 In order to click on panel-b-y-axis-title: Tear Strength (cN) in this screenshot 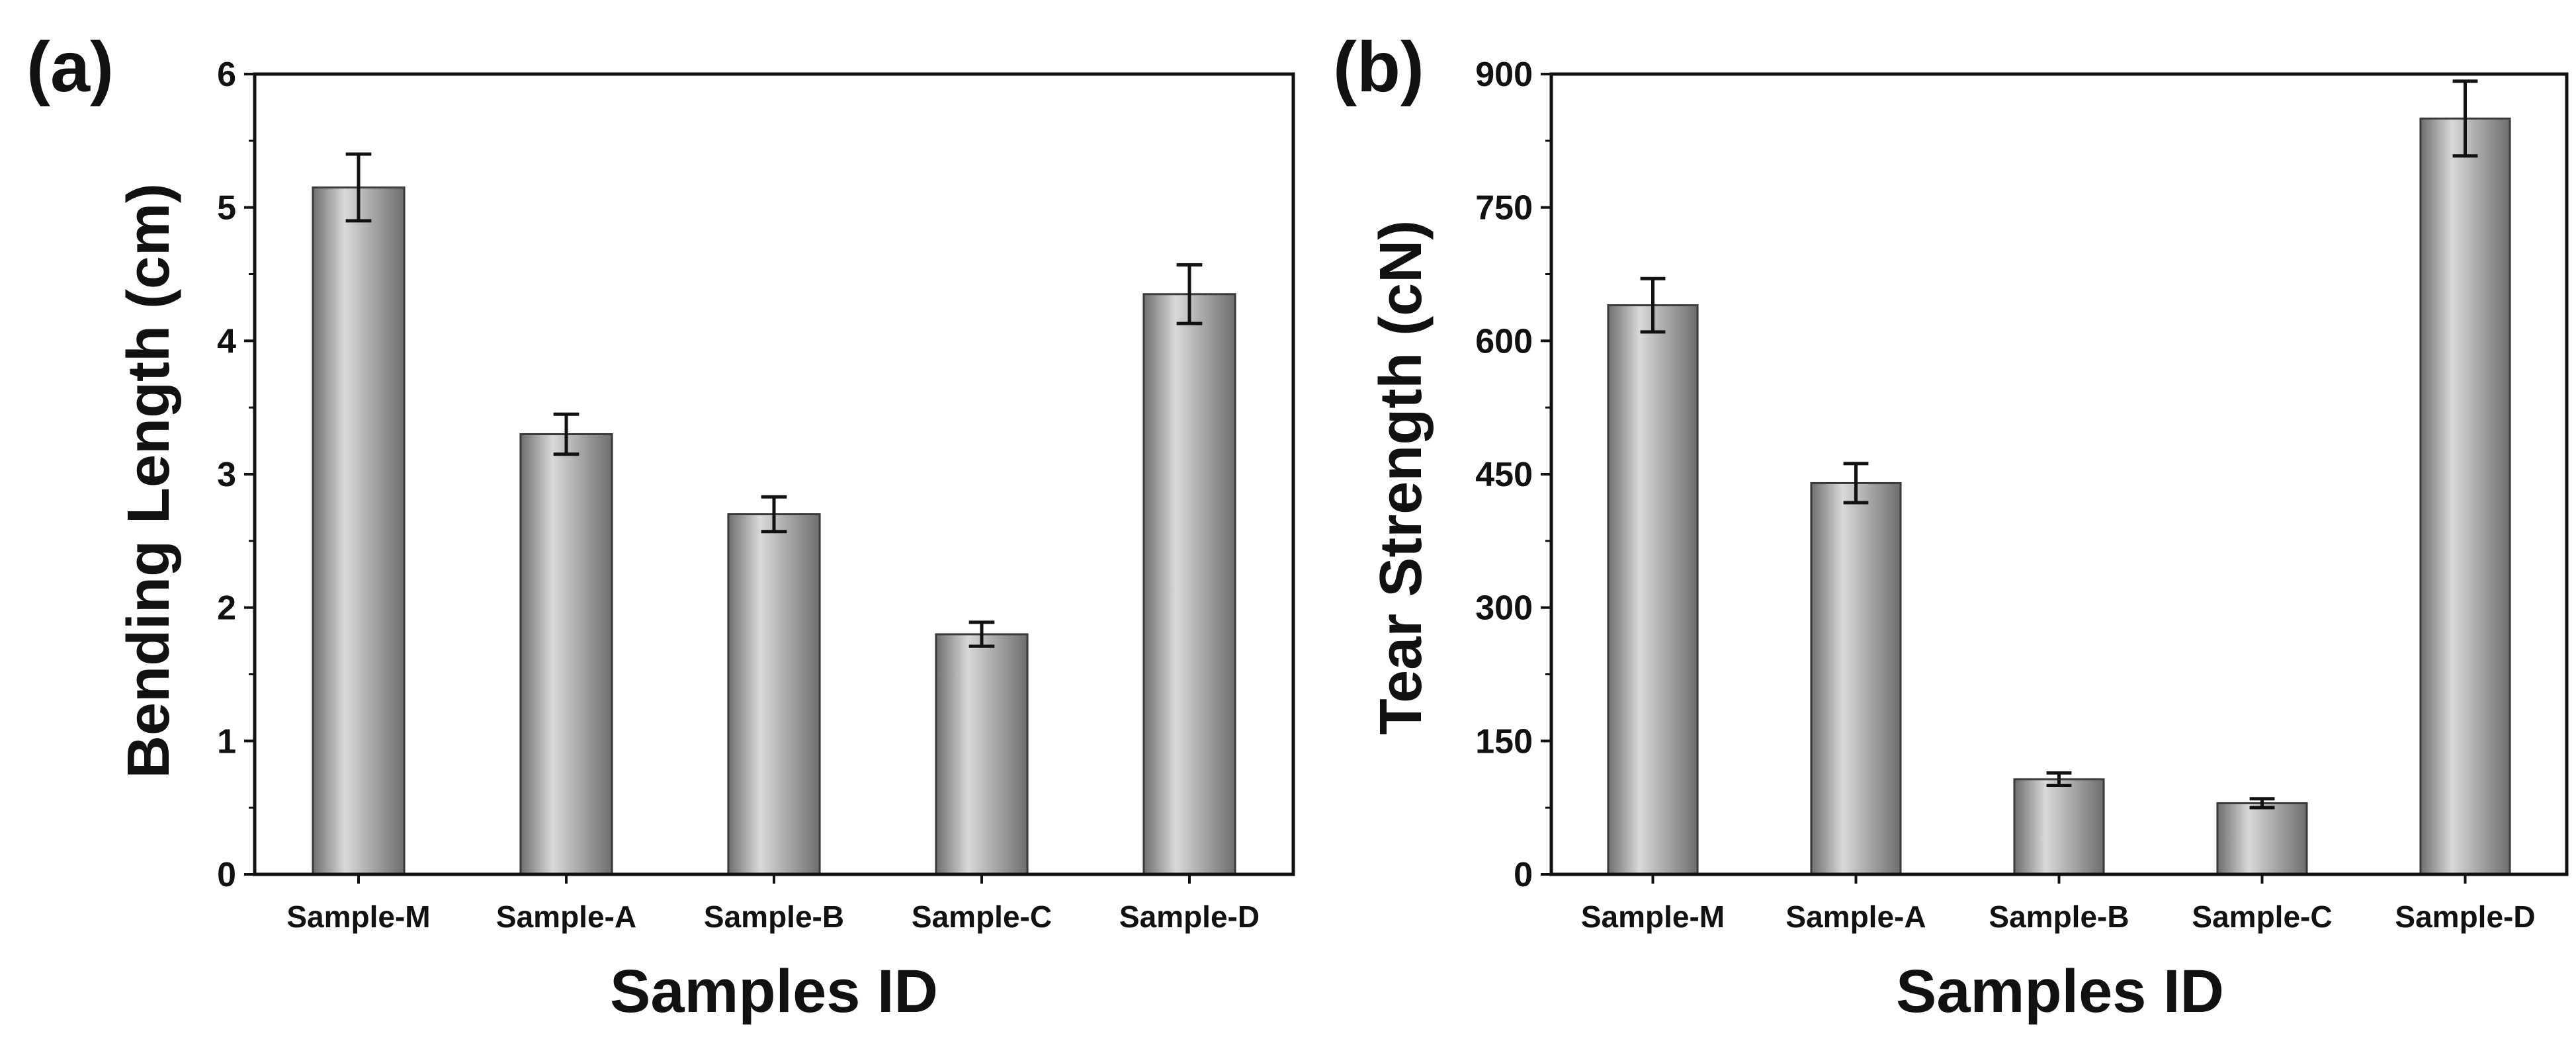, I will do `click(1401, 478)`.